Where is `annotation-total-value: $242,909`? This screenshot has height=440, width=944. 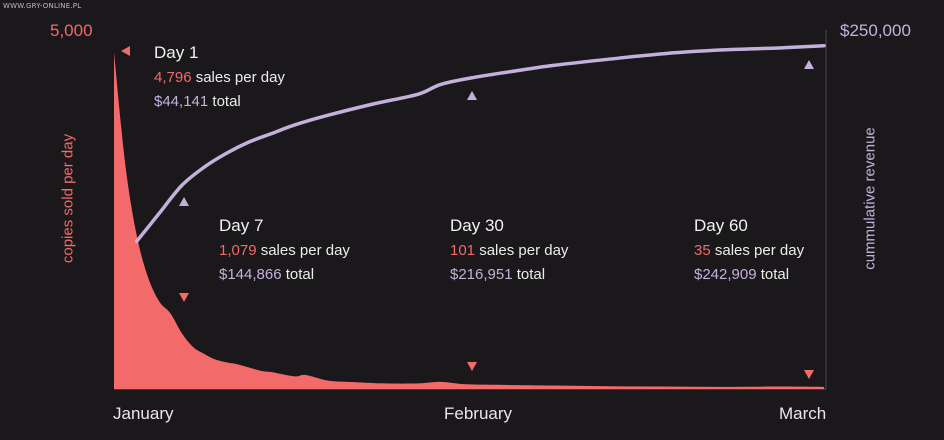
annotation-total-value: $242,909 is located at coordinates (725, 274).